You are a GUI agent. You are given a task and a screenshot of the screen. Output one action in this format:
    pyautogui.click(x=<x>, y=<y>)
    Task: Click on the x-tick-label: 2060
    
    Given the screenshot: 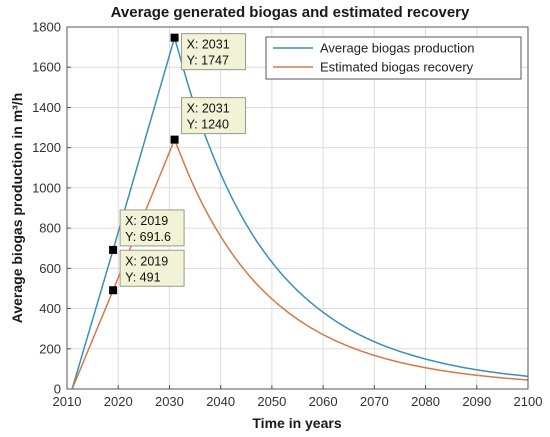 What is the action you would take?
    pyautogui.click(x=323, y=401)
    